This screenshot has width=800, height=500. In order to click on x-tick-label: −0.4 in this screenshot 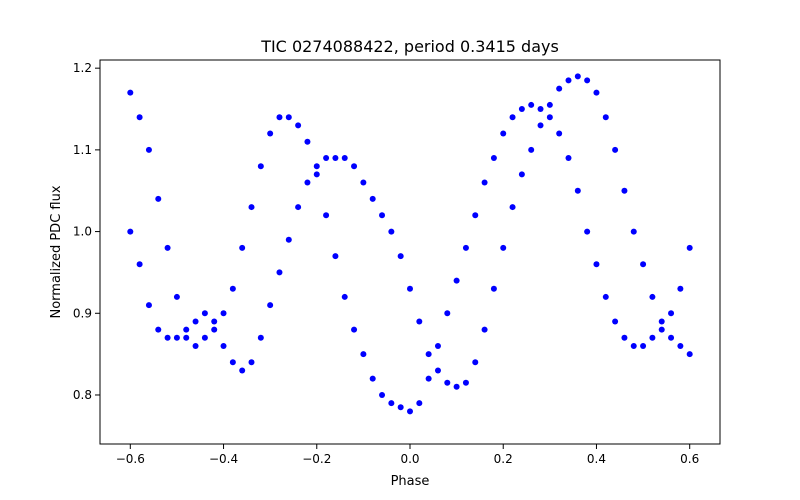, I will do `click(223, 459)`.